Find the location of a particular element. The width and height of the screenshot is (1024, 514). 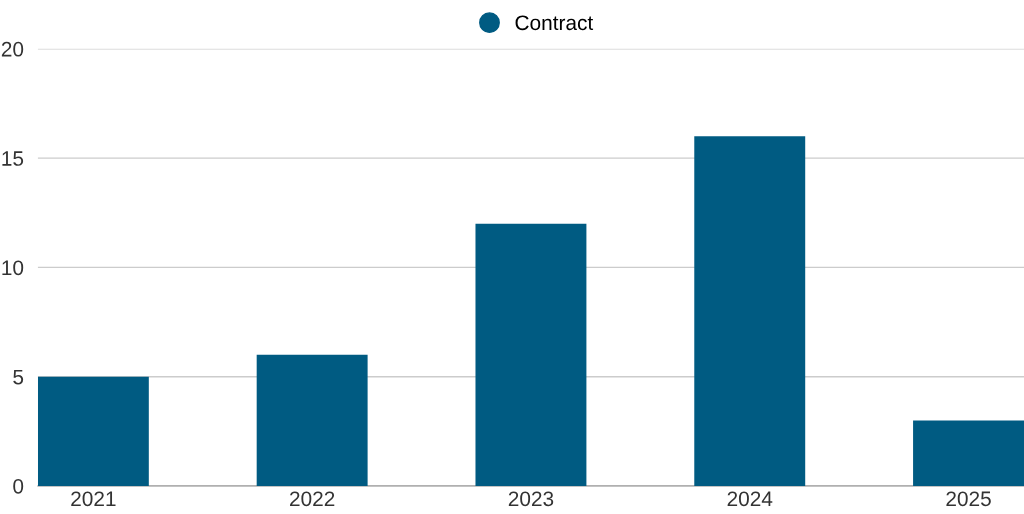

x-tick-label: 2023 is located at coordinates (531, 499).